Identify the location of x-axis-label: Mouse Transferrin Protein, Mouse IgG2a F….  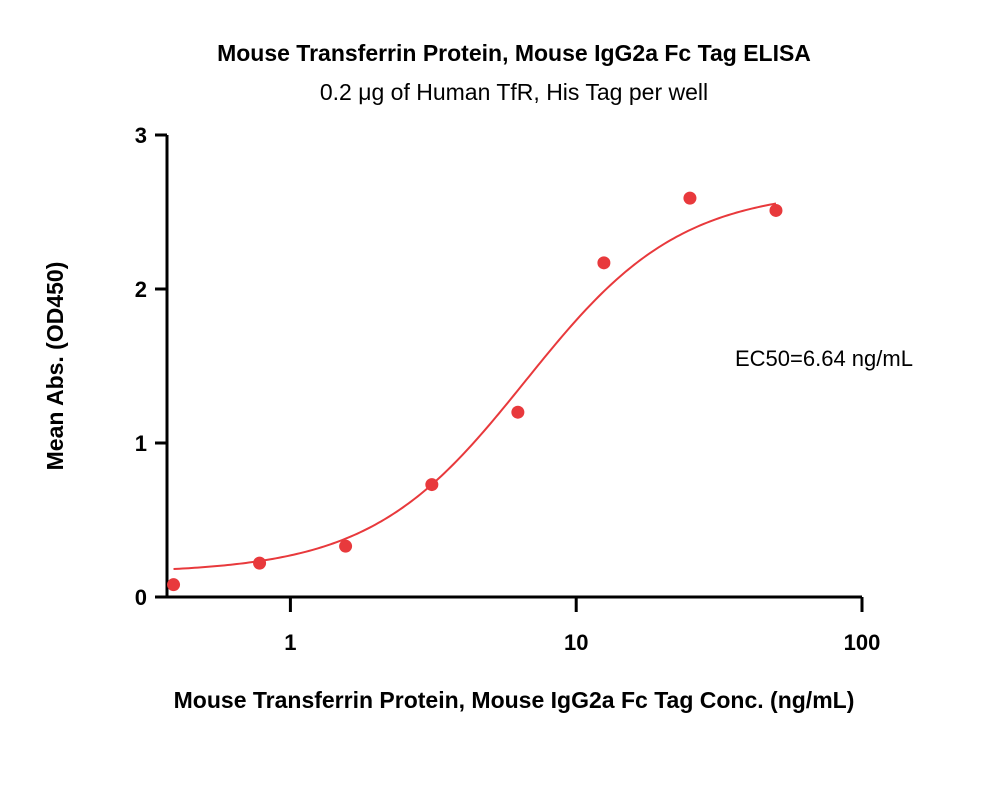
(514, 700).